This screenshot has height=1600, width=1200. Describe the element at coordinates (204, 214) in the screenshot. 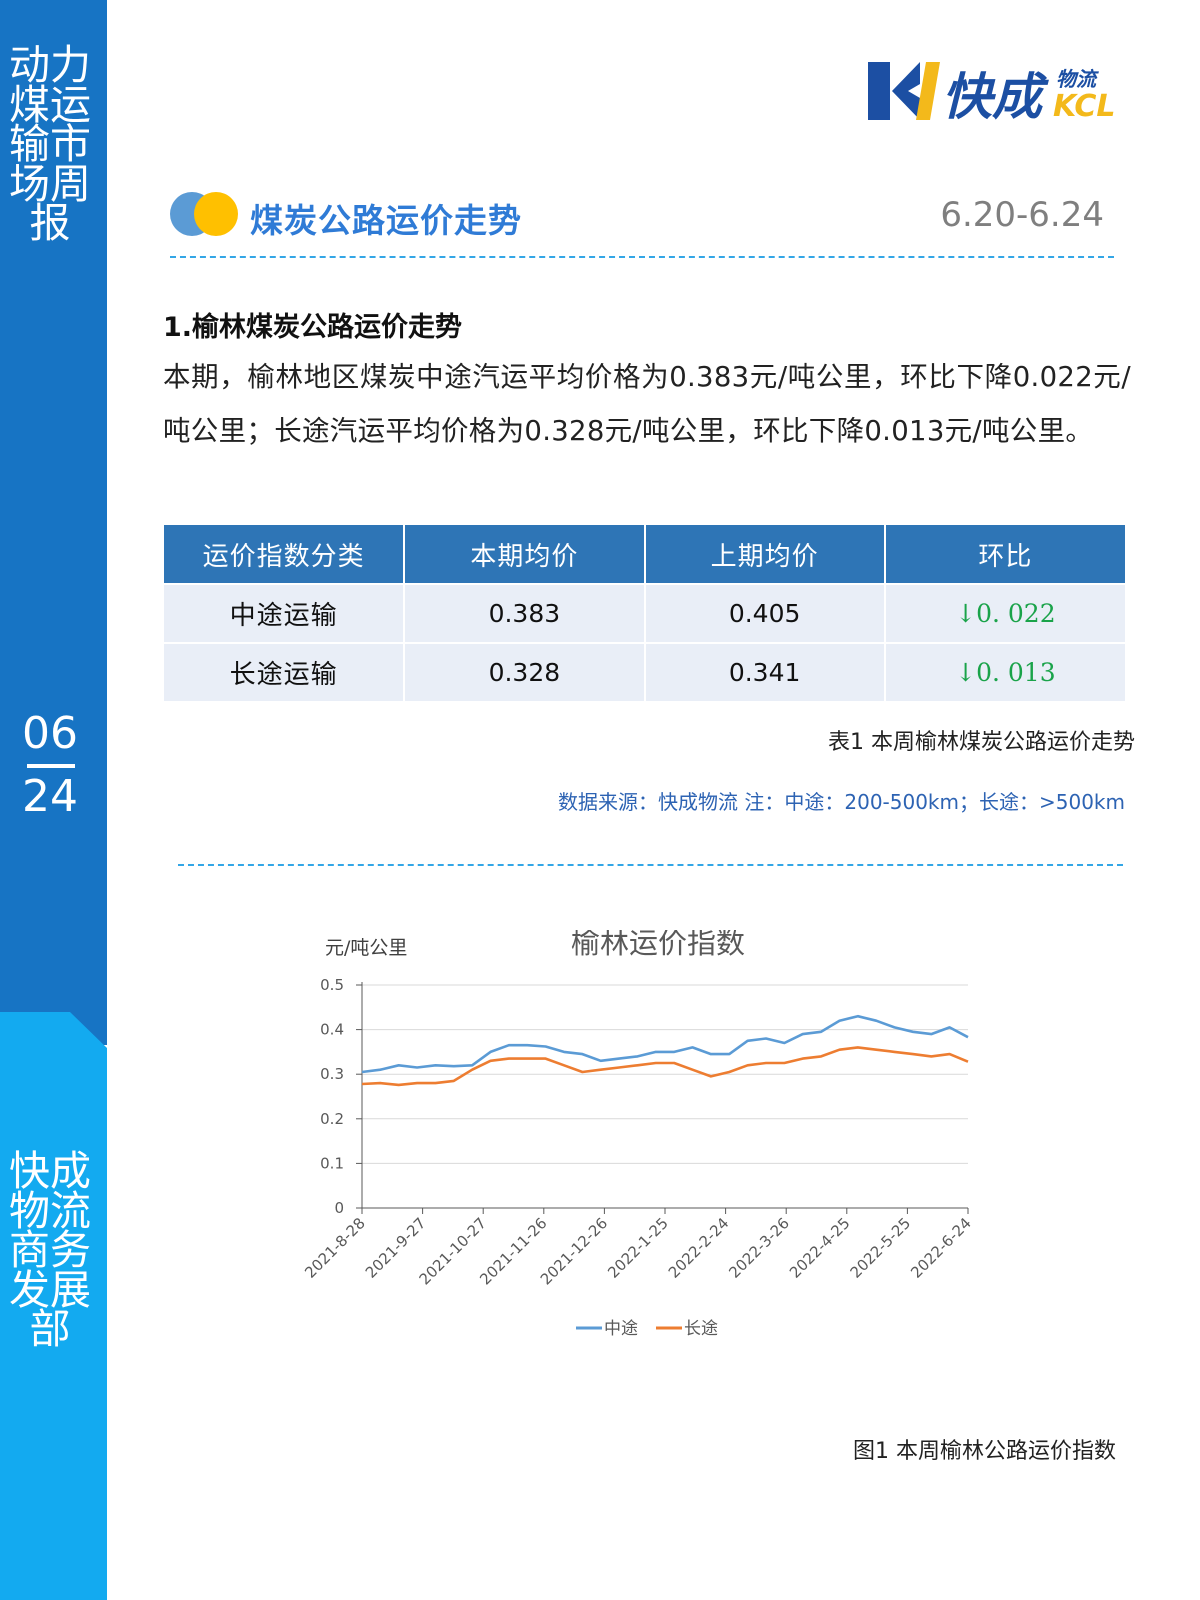

I see `two-overlapping-circles-icon` at that location.